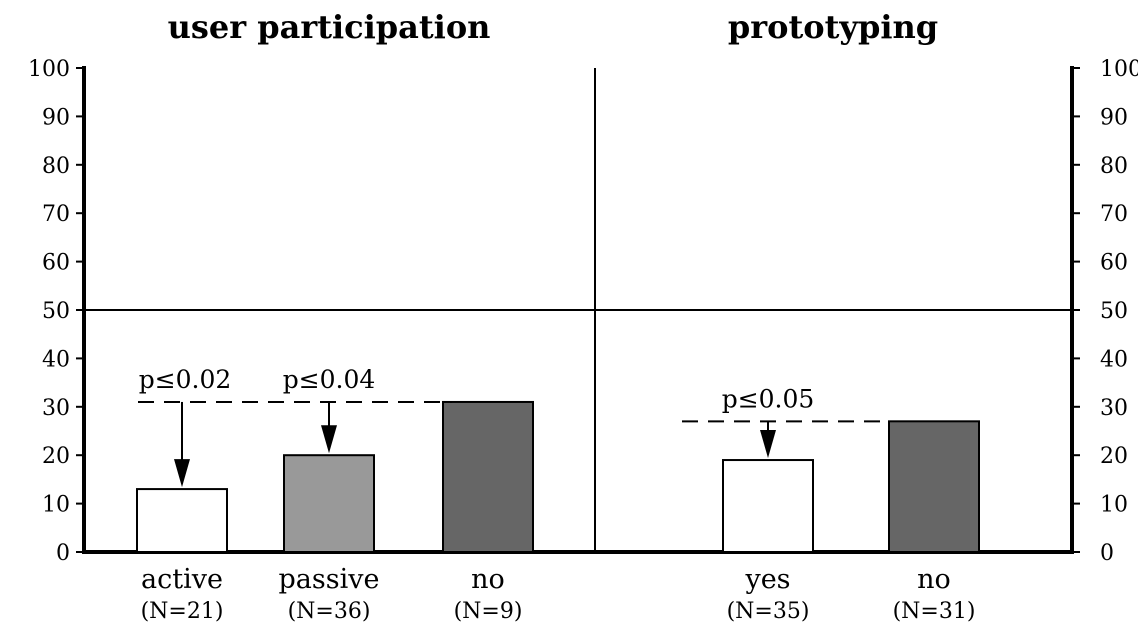 This screenshot has width=1138, height=632. What do you see at coordinates (767, 579) in the screenshot?
I see `category-label: yes` at bounding box center [767, 579].